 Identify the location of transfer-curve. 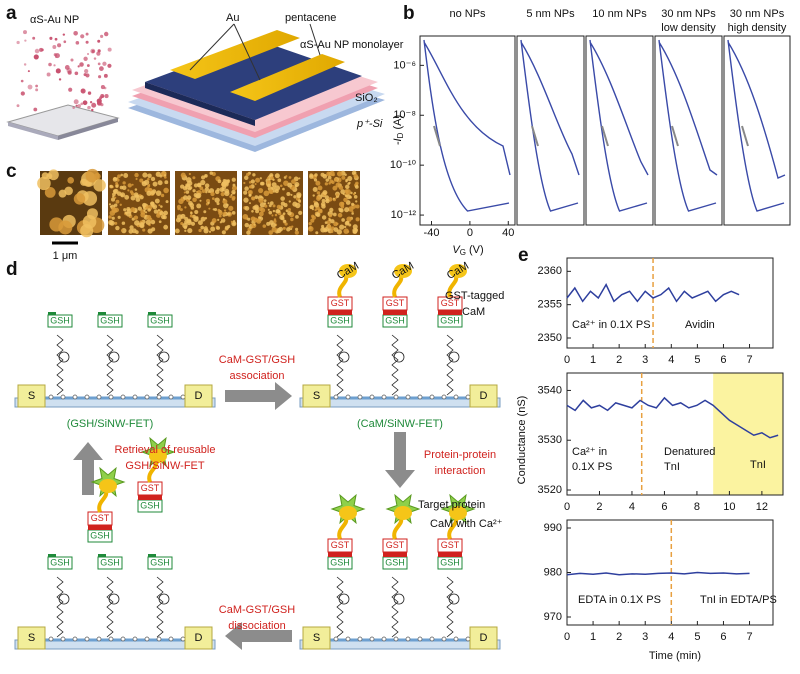
(550, 125).